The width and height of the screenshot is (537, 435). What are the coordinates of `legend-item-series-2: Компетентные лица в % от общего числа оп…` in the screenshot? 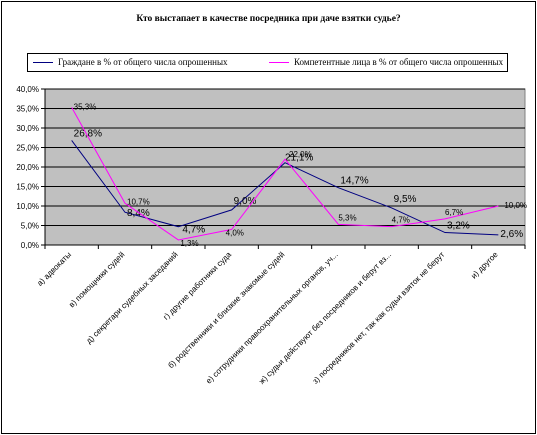 It's located at (386, 62).